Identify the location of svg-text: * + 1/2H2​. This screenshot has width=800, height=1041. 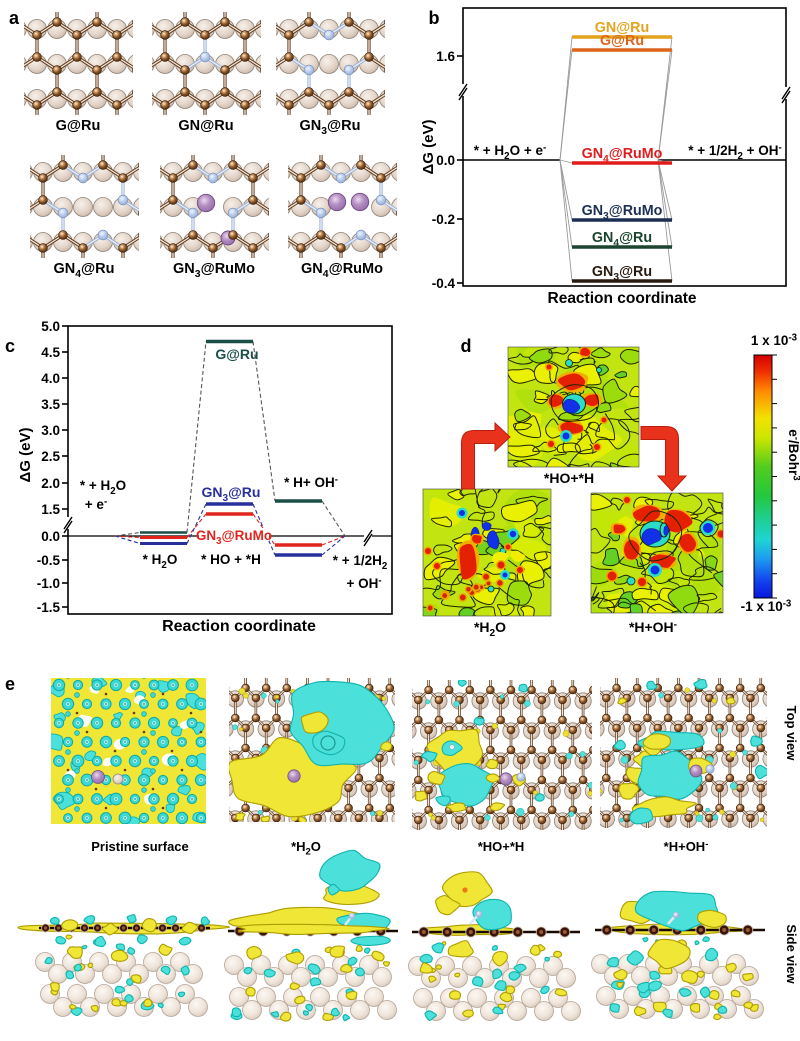
(360, 562).